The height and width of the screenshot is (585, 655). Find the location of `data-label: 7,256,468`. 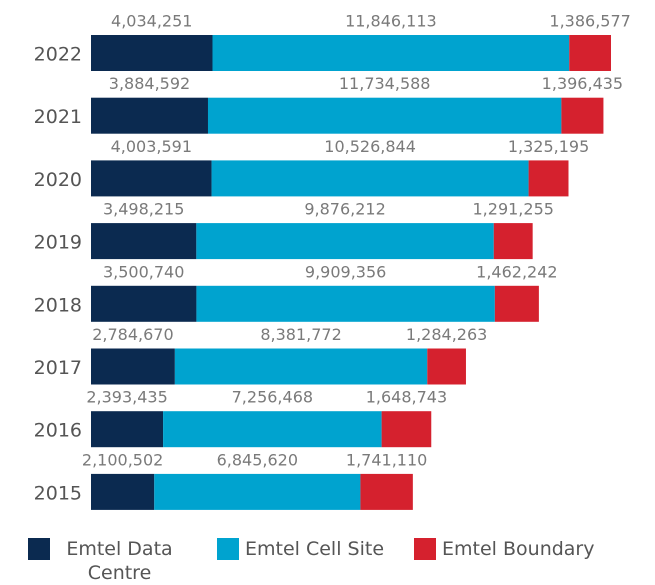

data-label: 7,256,468 is located at coordinates (272, 397).